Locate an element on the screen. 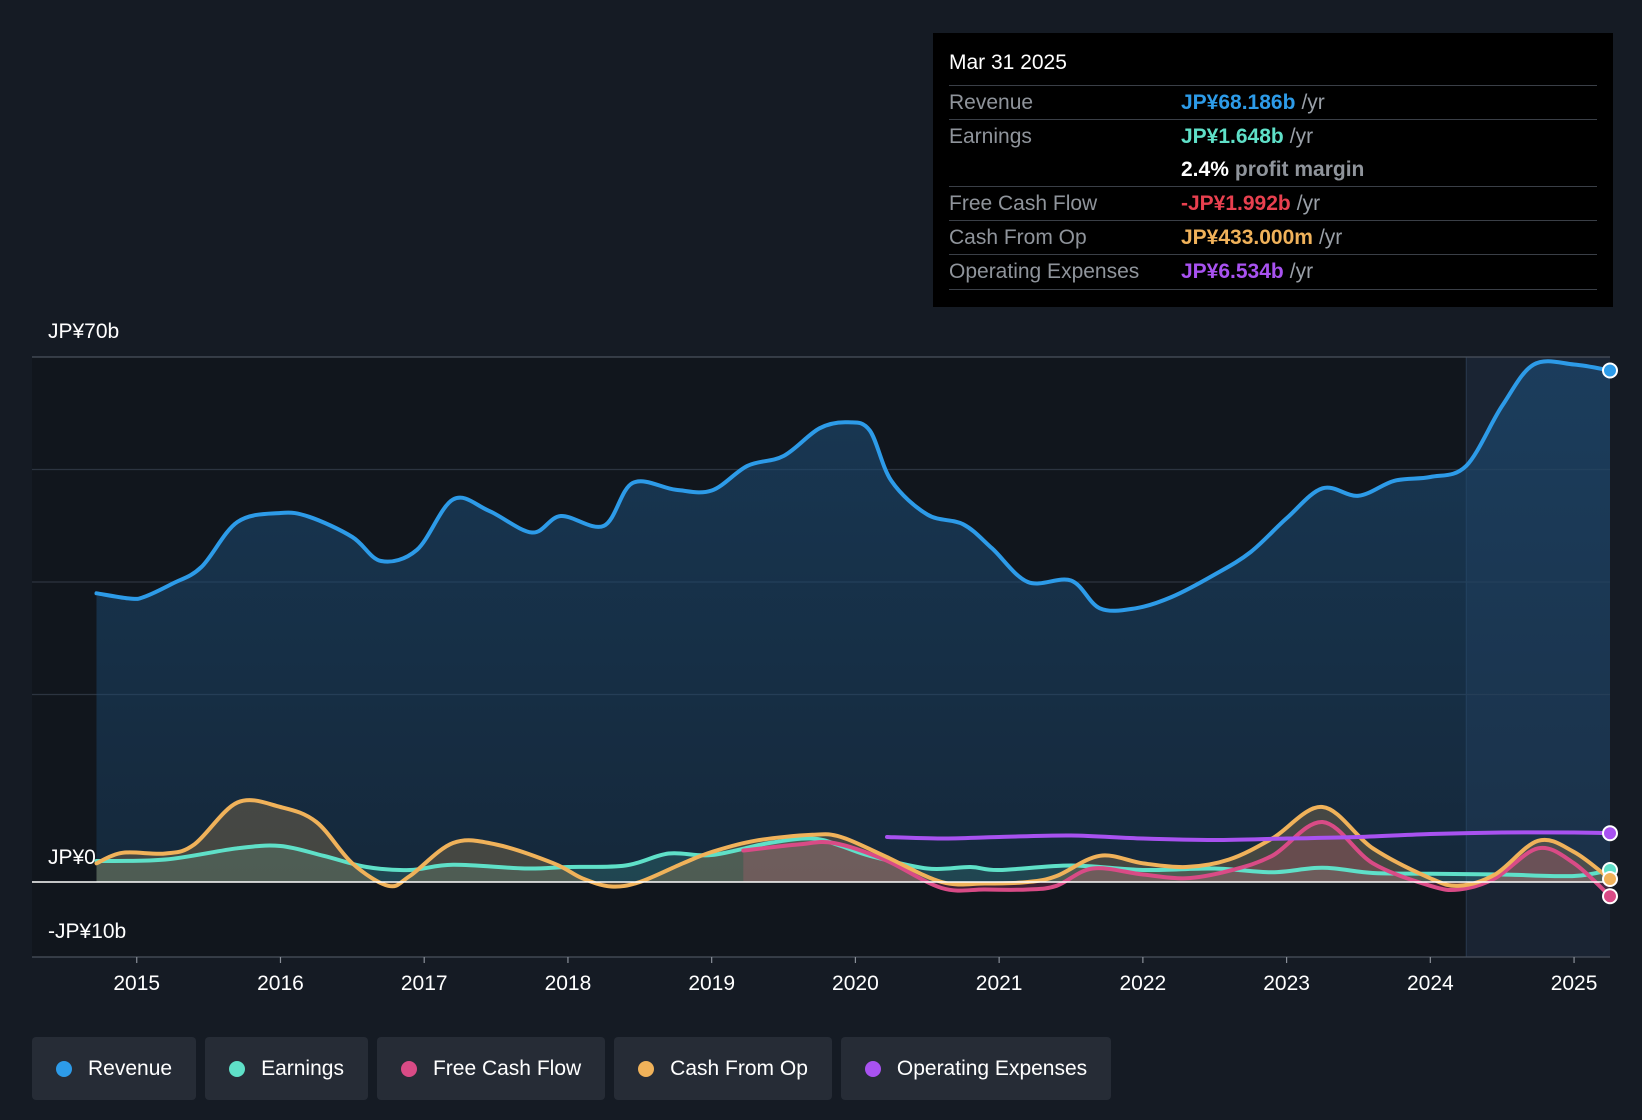  tooltip-value: JP¥1.648b is located at coordinates (1232, 136).